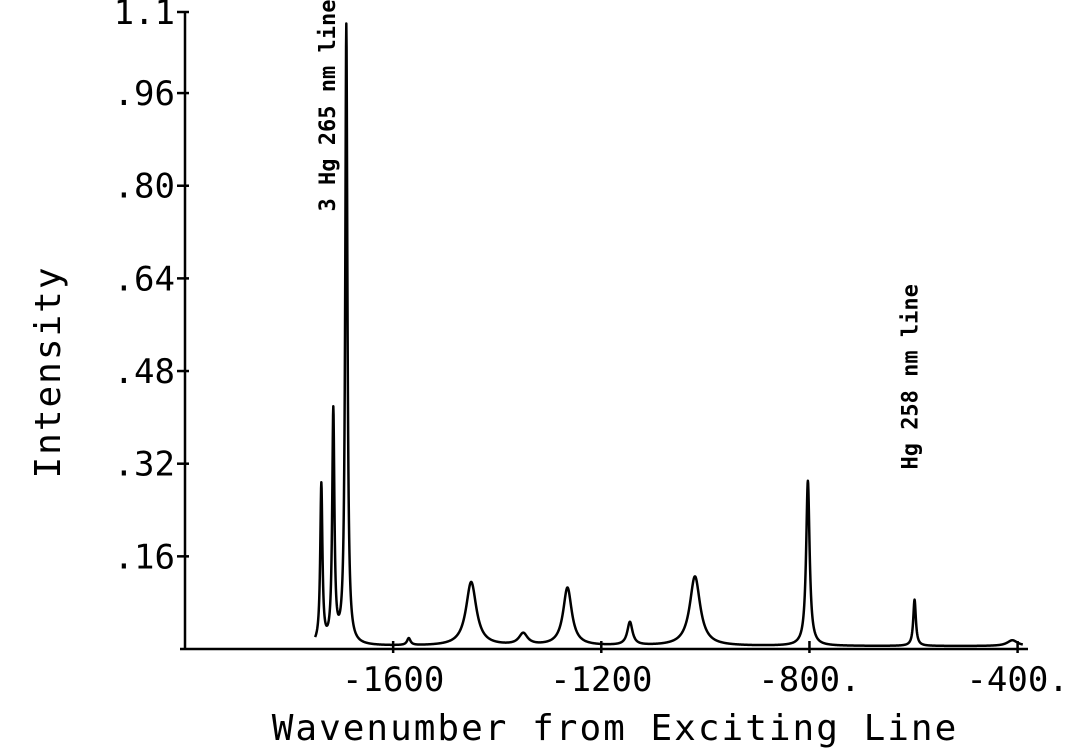  Describe the element at coordinates (144, 557) in the screenshot. I see `y-tick-label: .16` at that location.